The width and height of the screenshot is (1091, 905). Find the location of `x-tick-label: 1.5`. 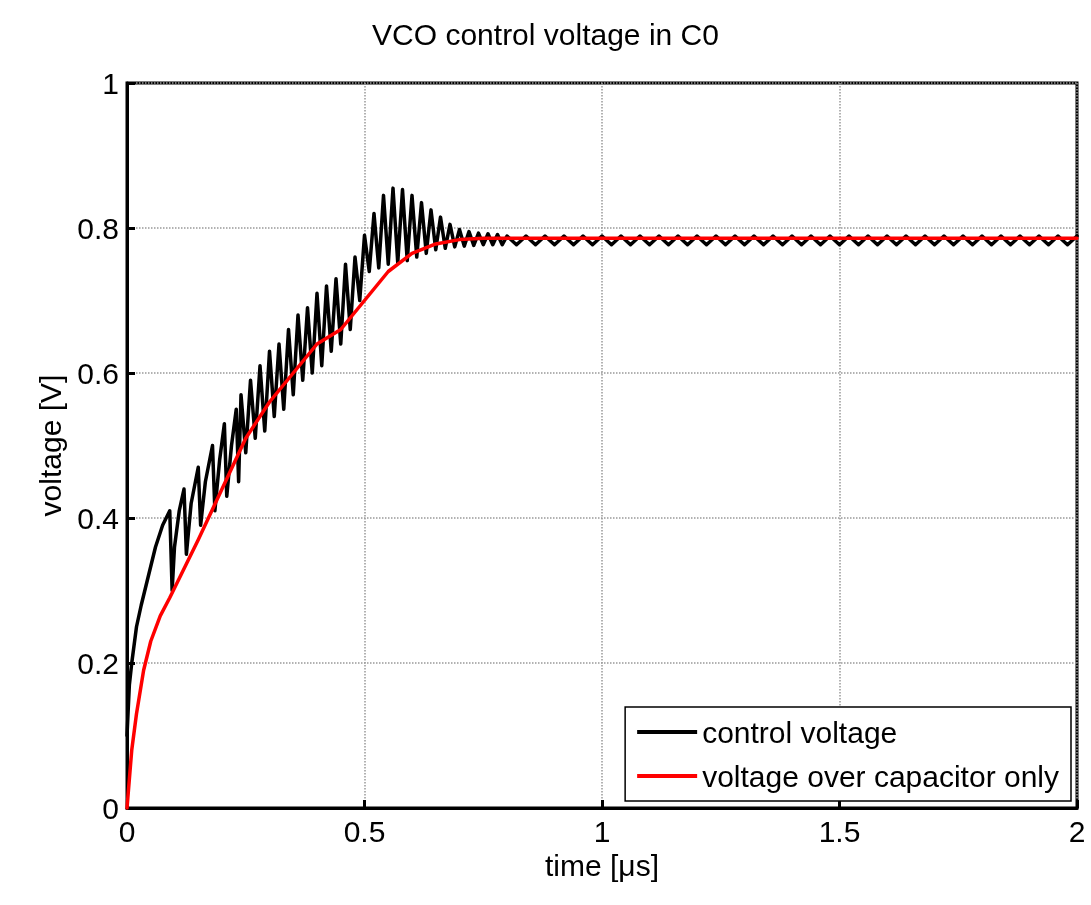

x-tick-label: 1.5 is located at coordinates (839, 831).